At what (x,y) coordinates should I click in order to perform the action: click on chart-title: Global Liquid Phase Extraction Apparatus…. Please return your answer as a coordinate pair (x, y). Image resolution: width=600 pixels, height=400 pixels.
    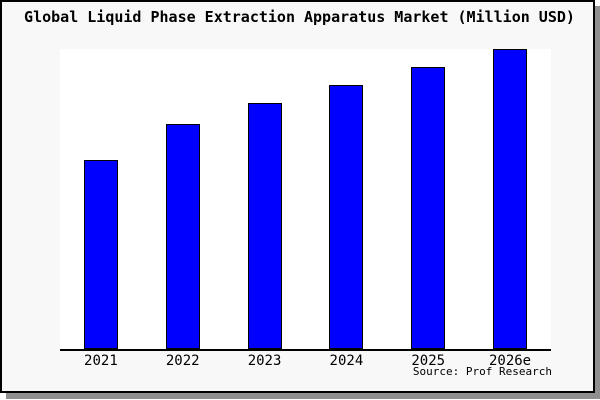
    Looking at the image, I should click on (299, 17).